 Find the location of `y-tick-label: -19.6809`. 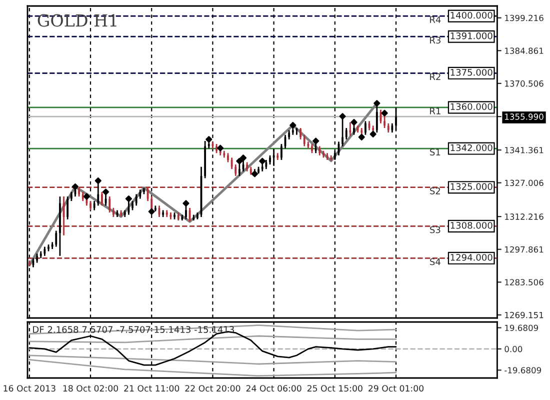

y-tick-label: -19.6809 is located at coordinates (523, 370).